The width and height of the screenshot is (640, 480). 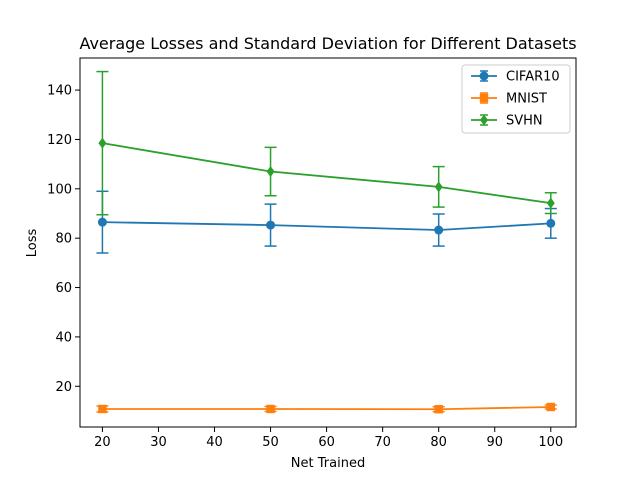 I want to click on x-tick-label: 90, so click(x=494, y=442).